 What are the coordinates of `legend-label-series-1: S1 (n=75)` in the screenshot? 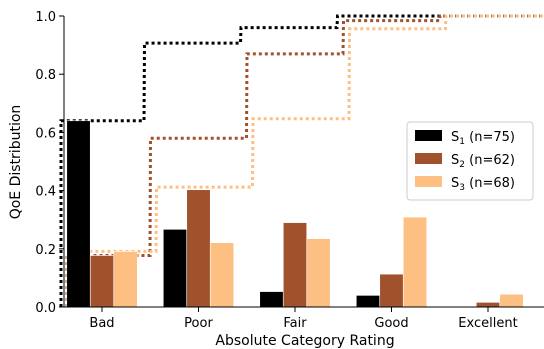 It's located at (483, 138).